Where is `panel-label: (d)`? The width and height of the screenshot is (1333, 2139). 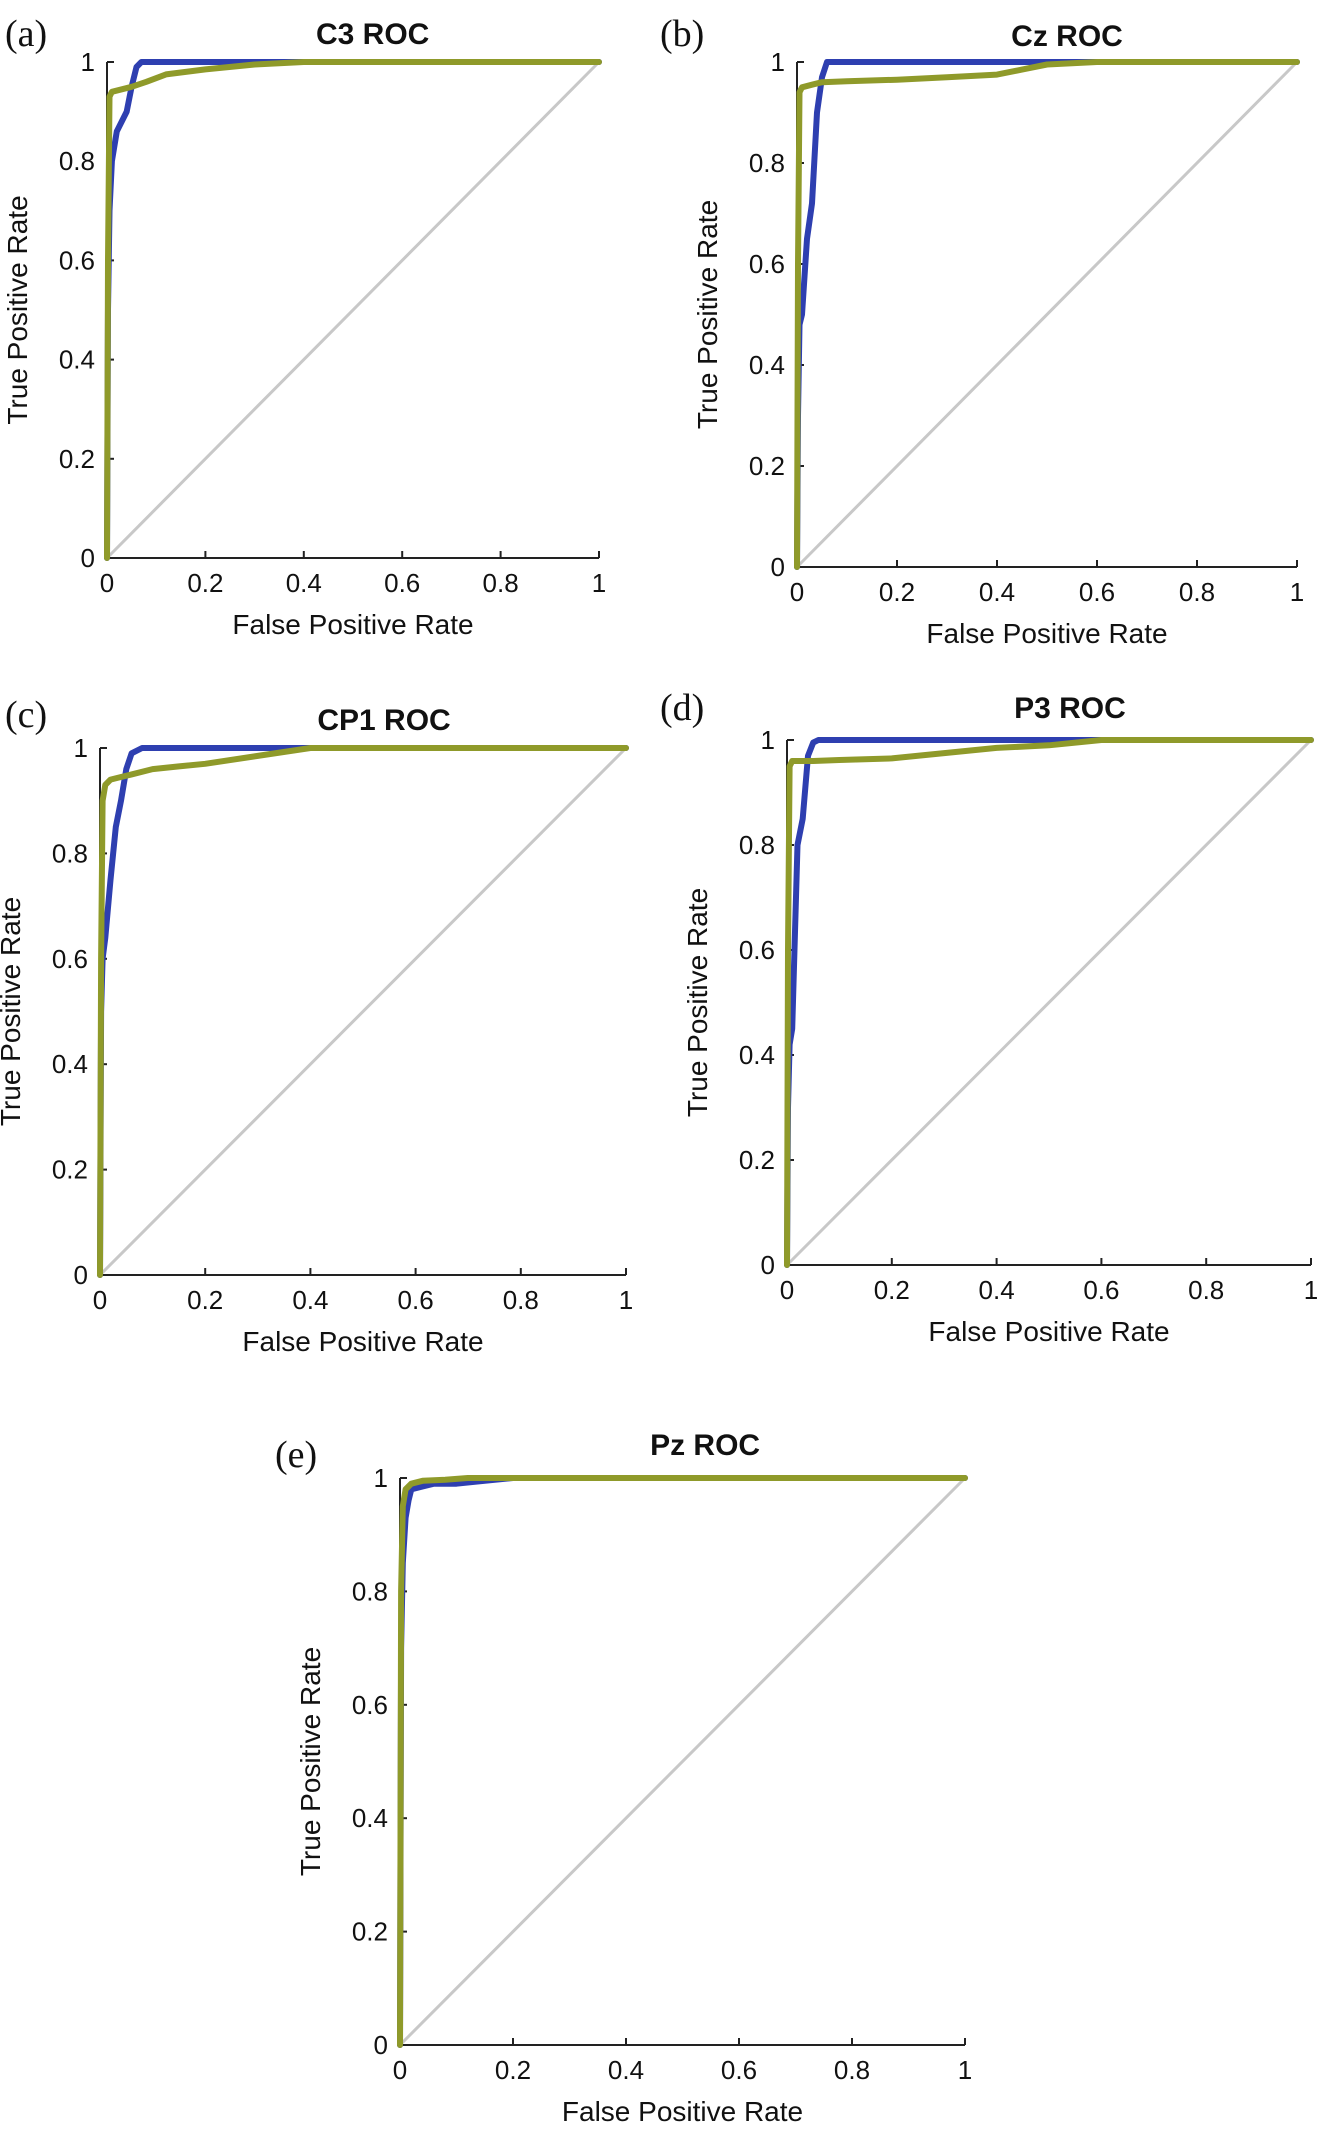 panel-label: (d) is located at coordinates (682, 708).